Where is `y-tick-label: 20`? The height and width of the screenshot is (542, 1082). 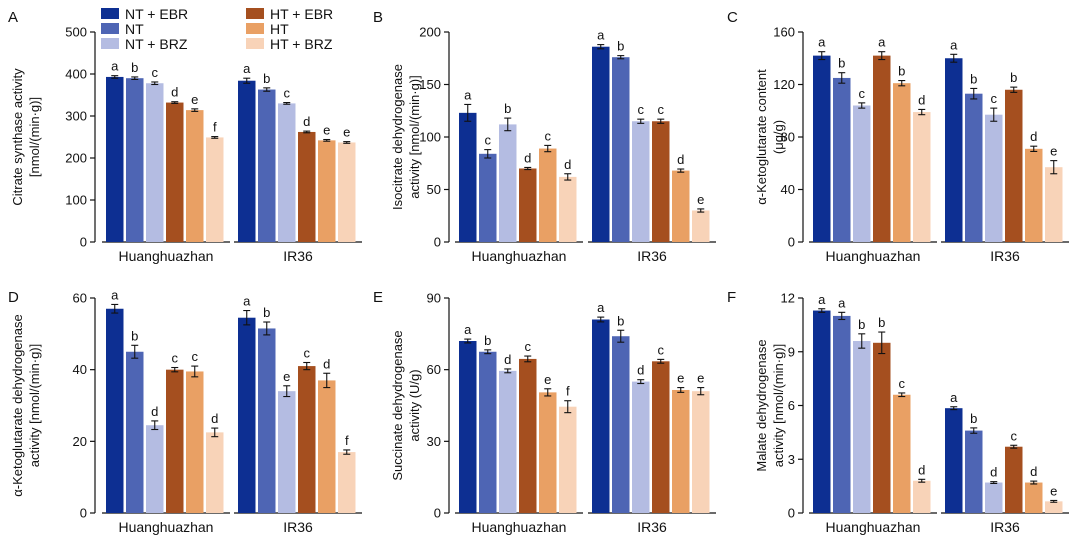
y-tick-label: 20 is located at coordinates (80, 441).